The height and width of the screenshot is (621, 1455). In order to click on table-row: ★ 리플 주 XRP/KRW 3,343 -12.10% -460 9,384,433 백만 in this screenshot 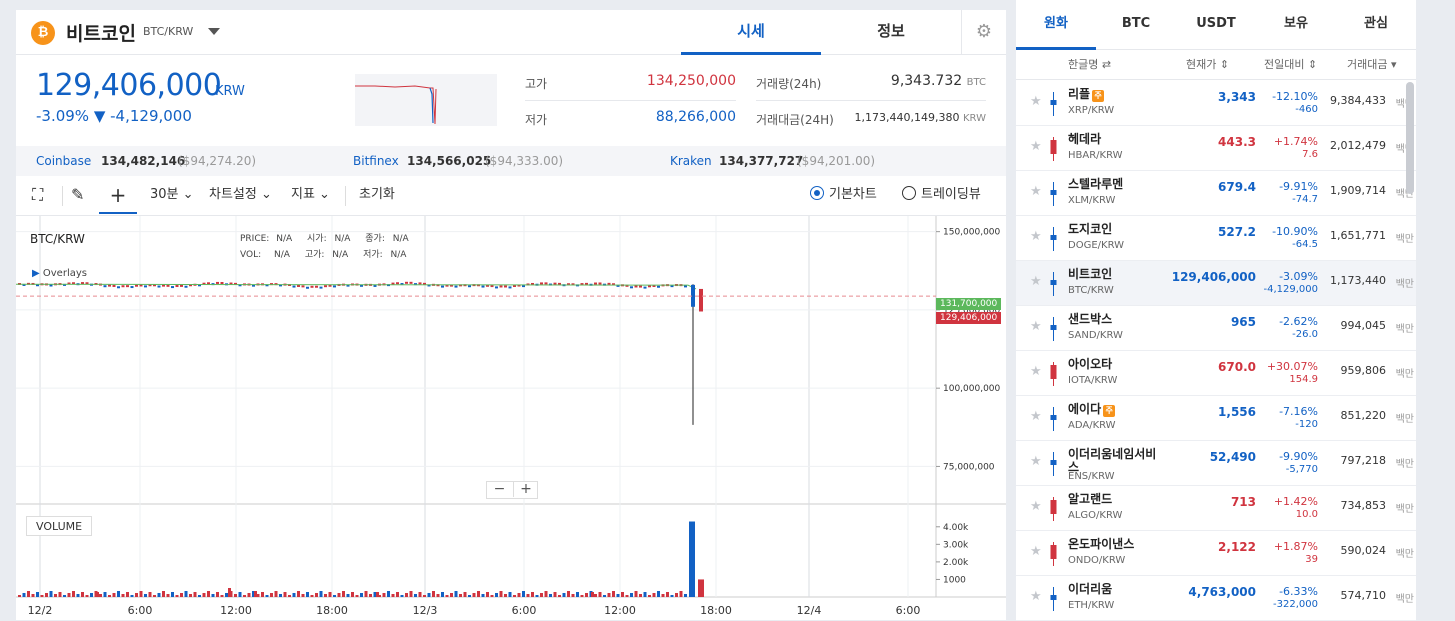, I will do `click(1216, 103)`.